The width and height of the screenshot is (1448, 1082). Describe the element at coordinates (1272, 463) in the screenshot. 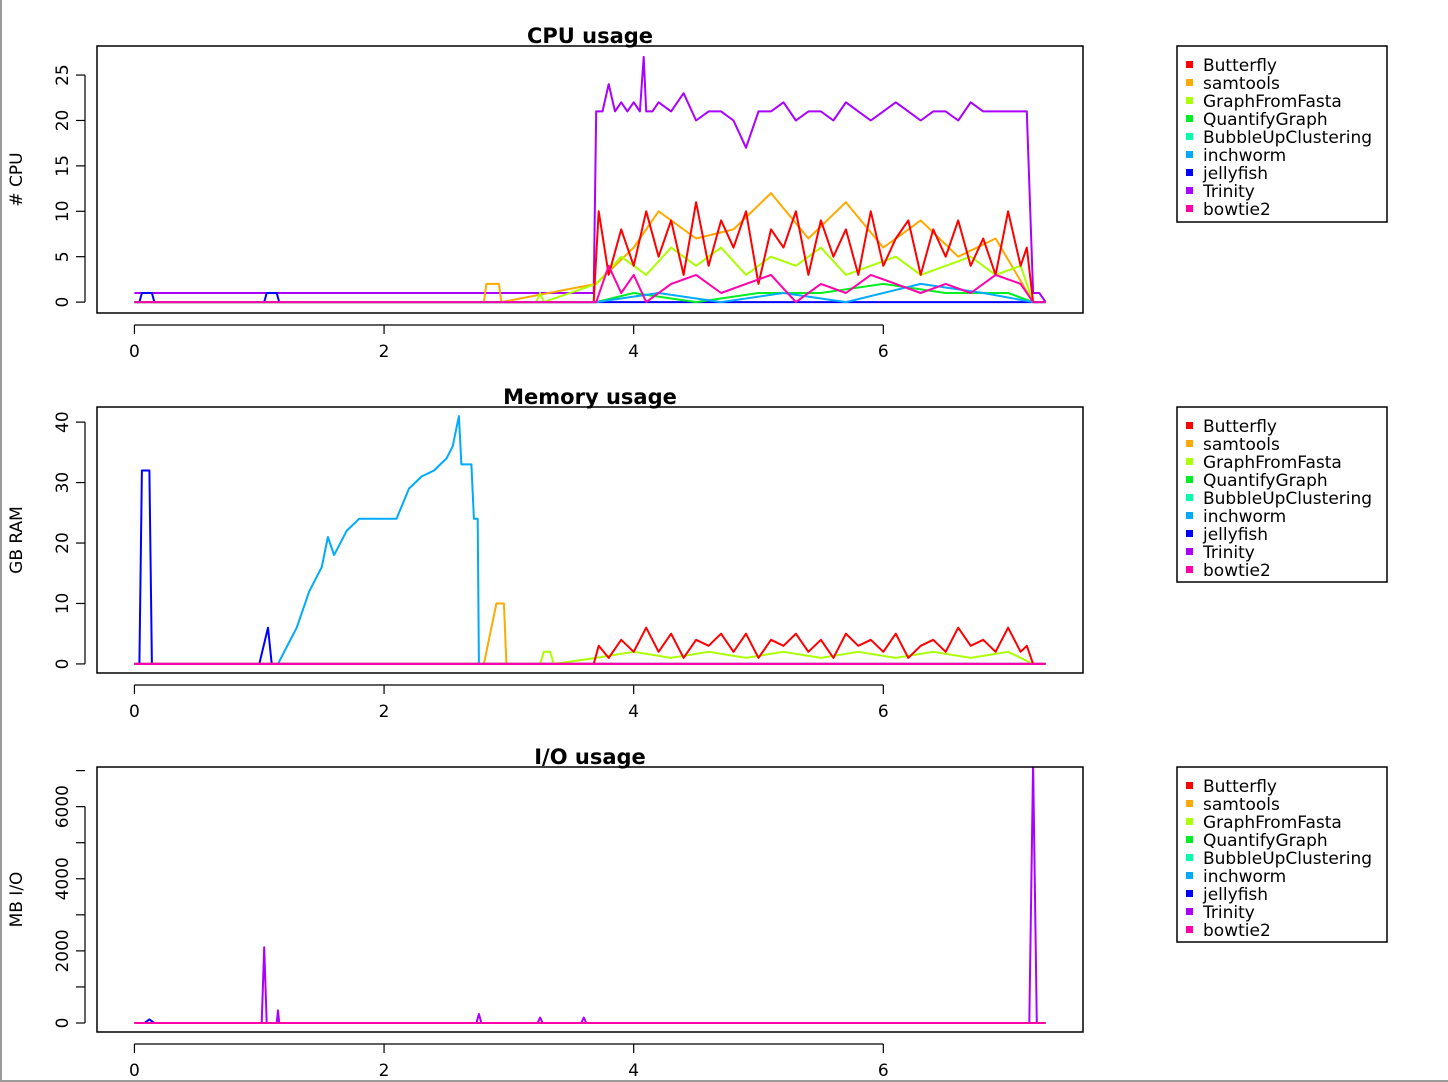

I see `memory-legend-label: GraphFromFasta` at that location.